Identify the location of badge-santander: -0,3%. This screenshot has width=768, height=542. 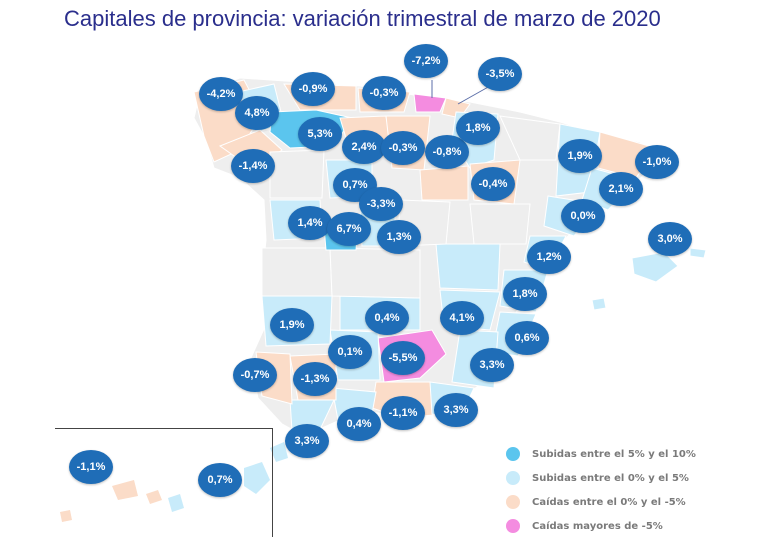
(384, 93).